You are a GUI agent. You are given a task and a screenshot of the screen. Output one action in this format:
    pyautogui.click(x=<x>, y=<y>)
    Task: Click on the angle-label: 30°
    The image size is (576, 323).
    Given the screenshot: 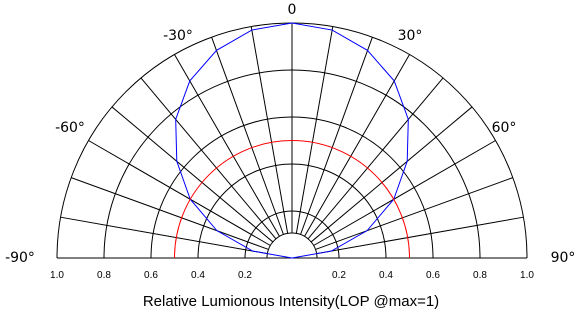 What is the action you would take?
    pyautogui.click(x=410, y=36)
    